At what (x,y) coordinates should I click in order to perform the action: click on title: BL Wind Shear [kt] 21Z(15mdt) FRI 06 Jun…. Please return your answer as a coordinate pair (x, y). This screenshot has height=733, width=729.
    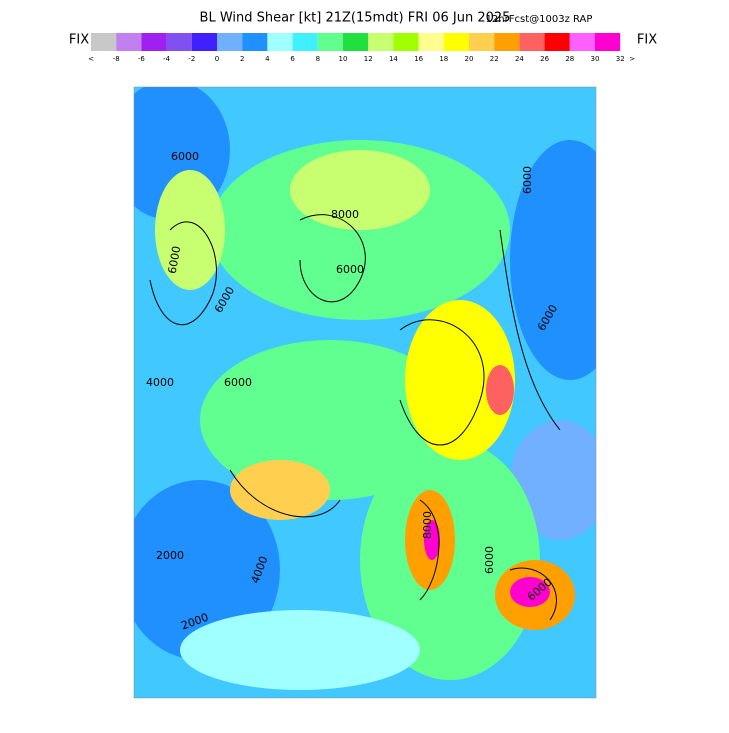
    Looking at the image, I should click on (355, 18).